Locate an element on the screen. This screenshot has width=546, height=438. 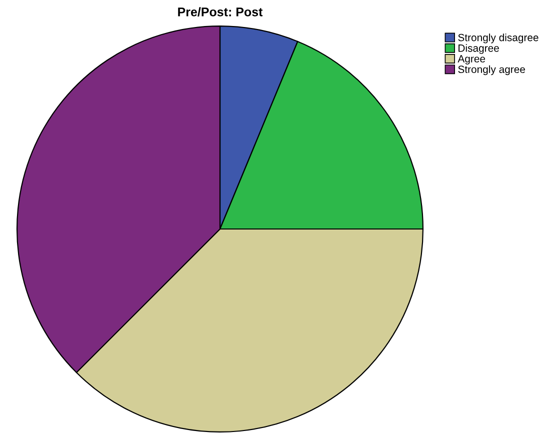
legend-label: Disagree is located at coordinates (478, 49).